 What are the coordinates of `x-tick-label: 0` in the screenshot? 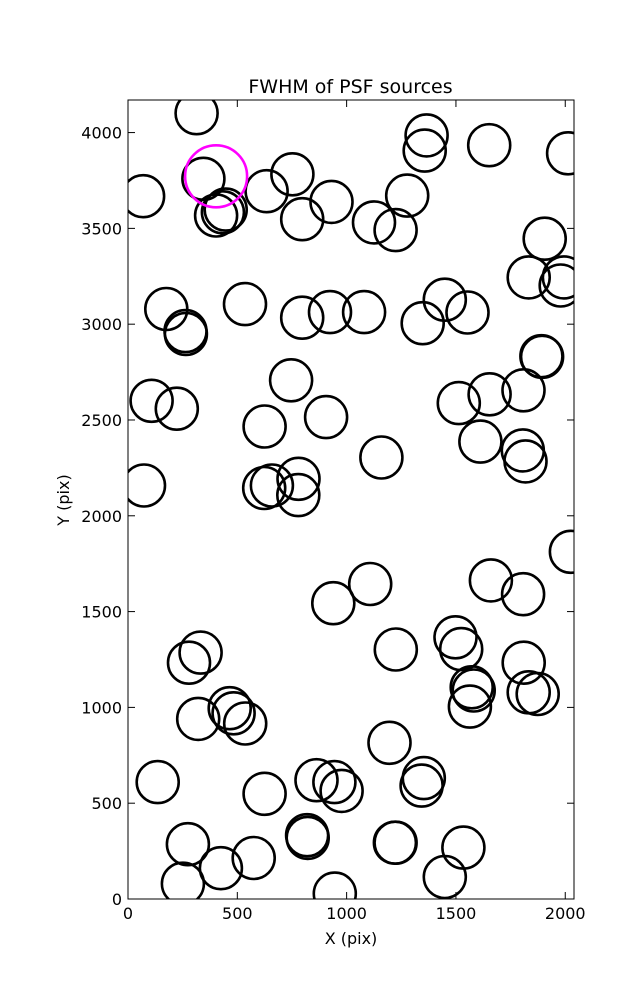 It's located at (128, 913).